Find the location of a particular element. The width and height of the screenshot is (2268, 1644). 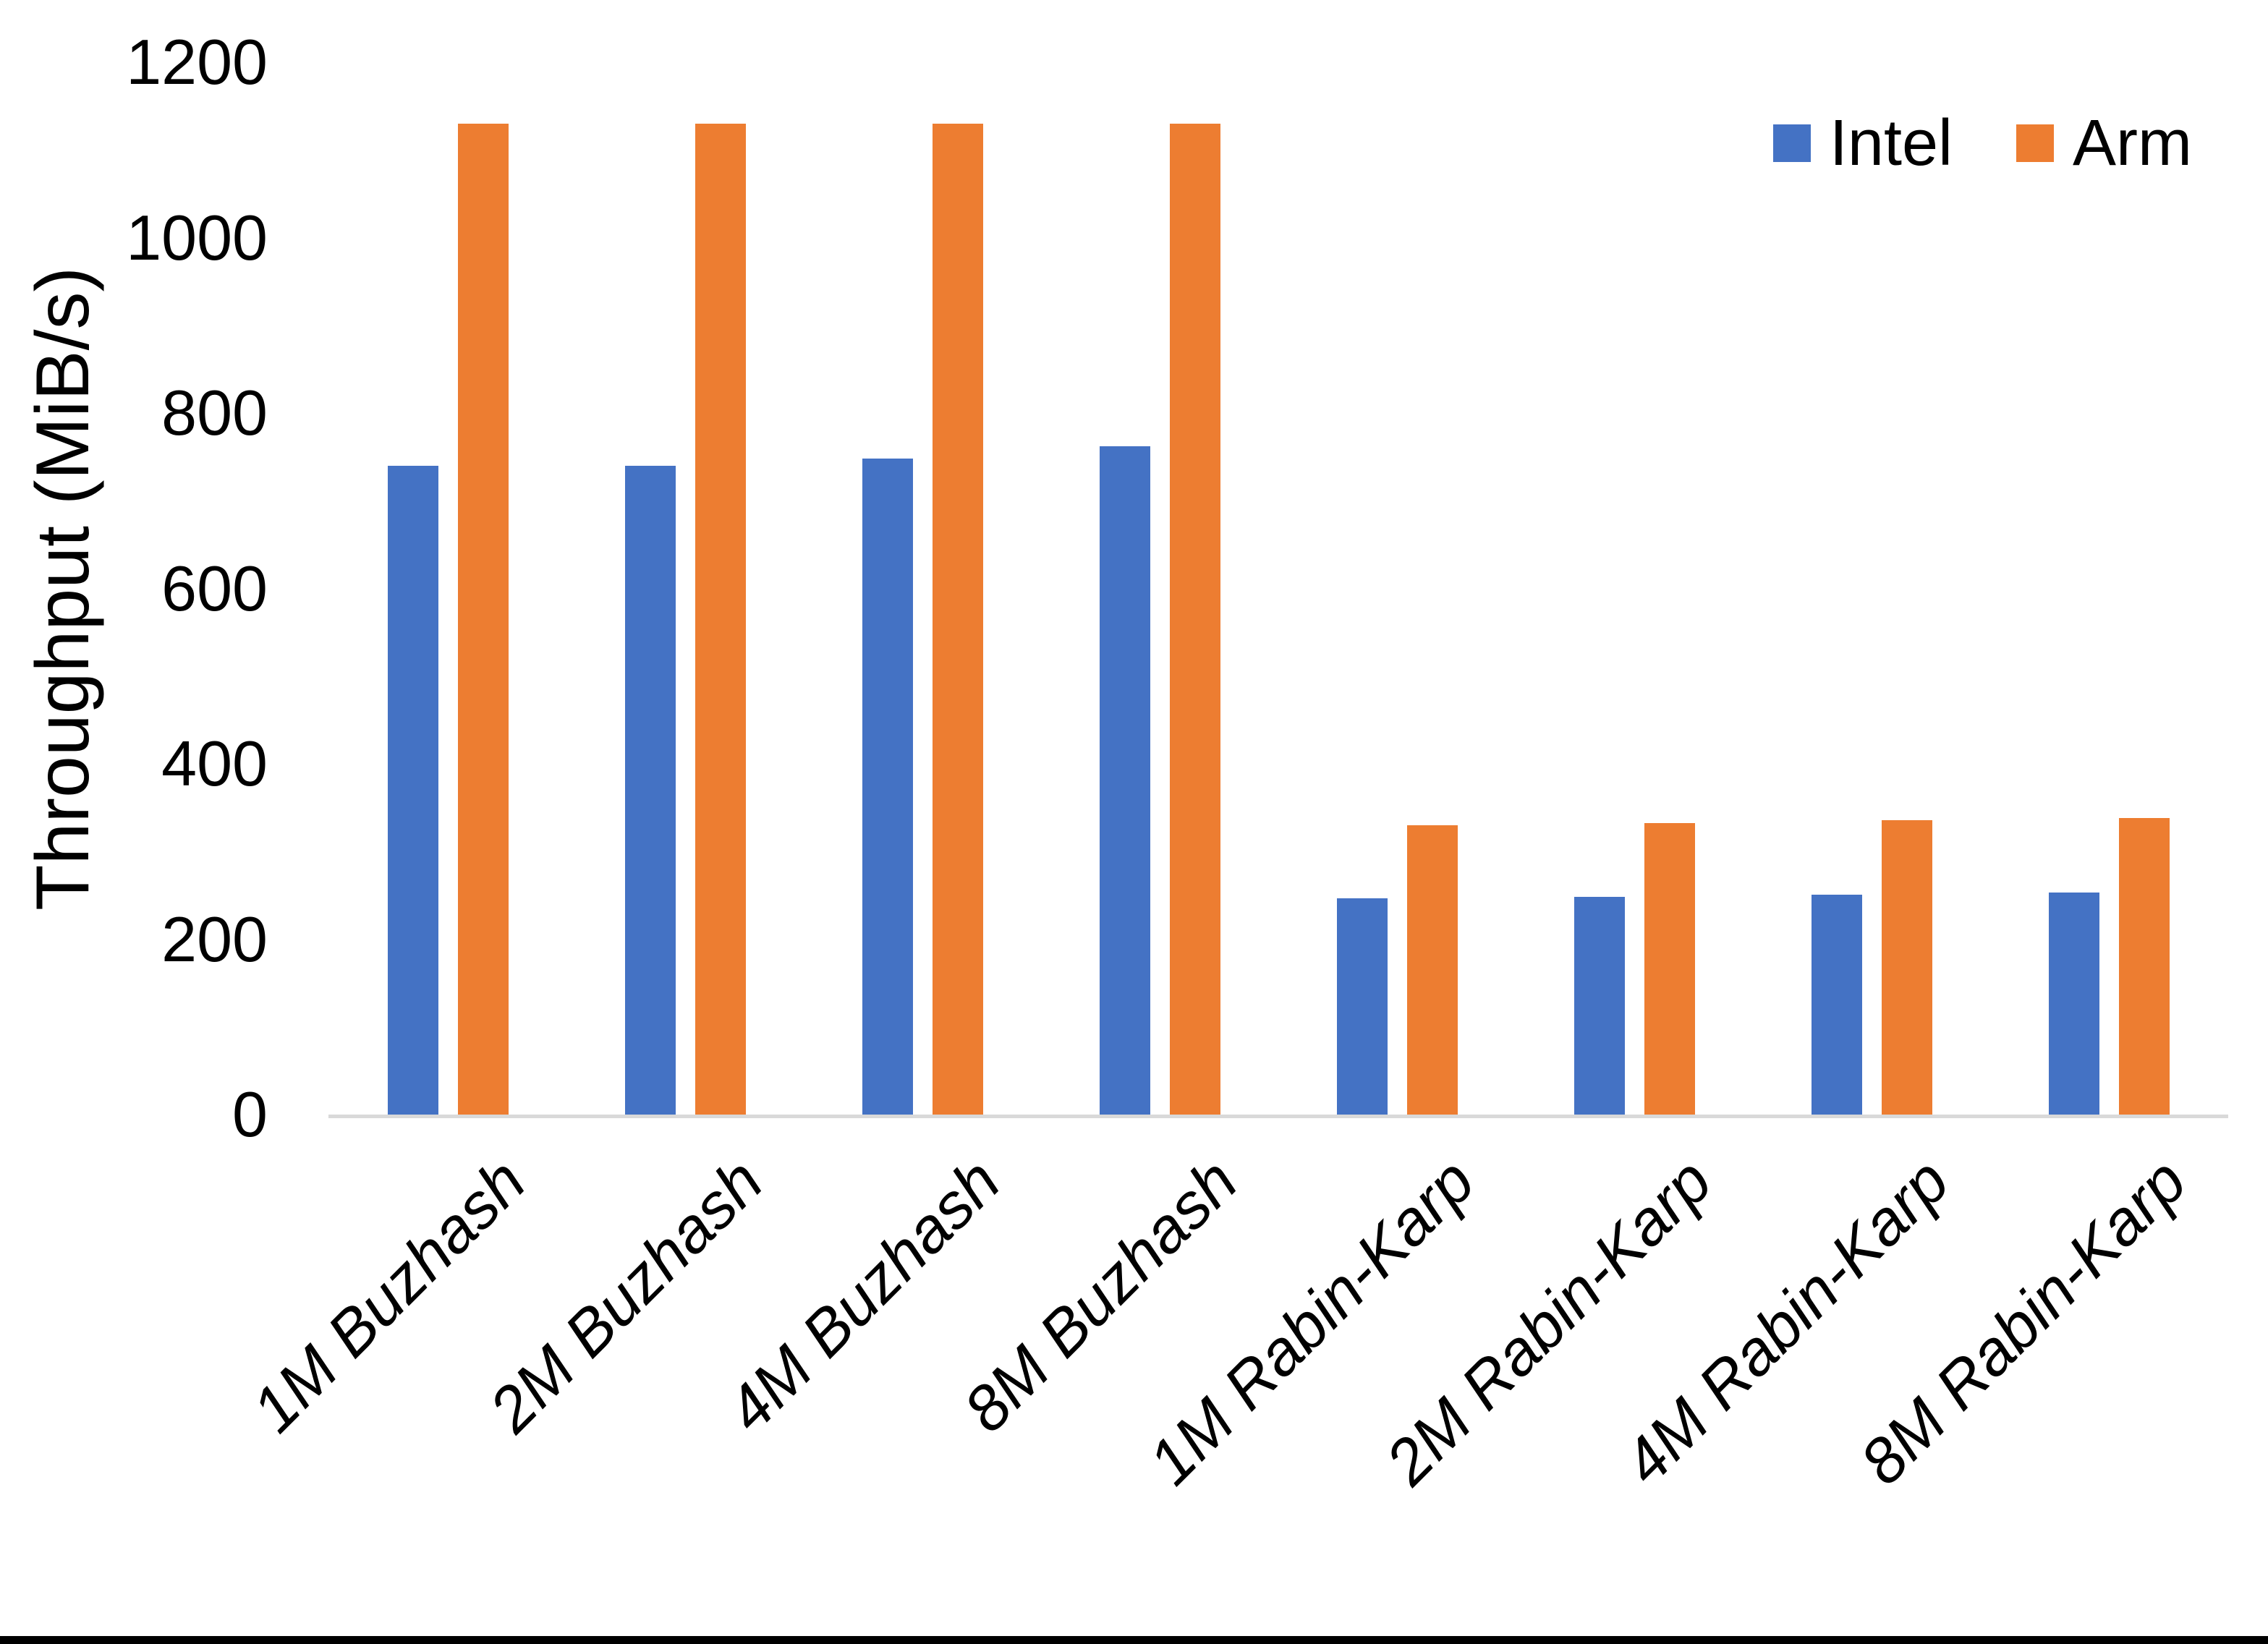

x-axis-line is located at coordinates (1278, 1116).